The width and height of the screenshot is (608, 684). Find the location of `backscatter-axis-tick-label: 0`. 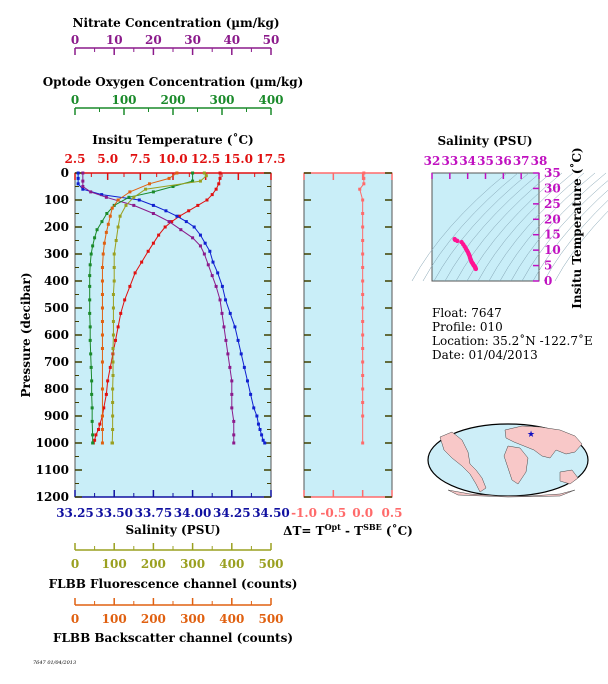

backscatter-axis-tick-label: 0 is located at coordinates (75, 619).